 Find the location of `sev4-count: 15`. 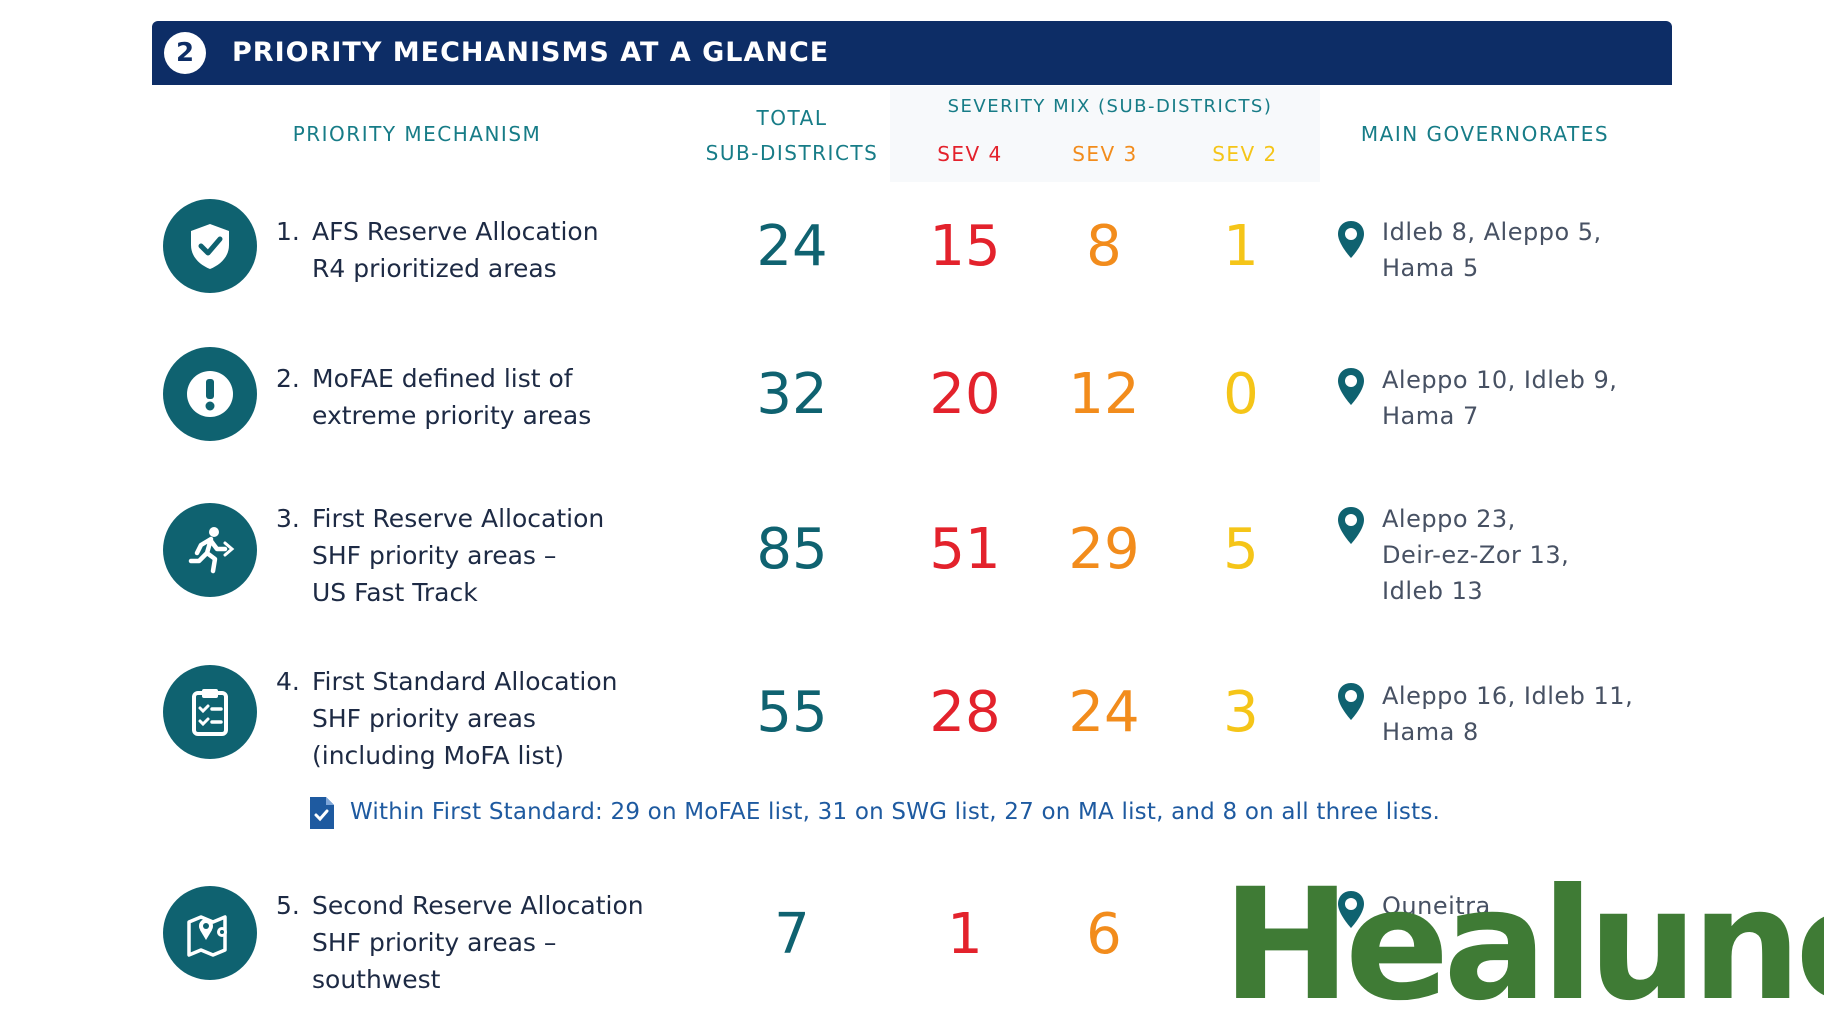

sev4-count: 15 is located at coordinates (965, 246).